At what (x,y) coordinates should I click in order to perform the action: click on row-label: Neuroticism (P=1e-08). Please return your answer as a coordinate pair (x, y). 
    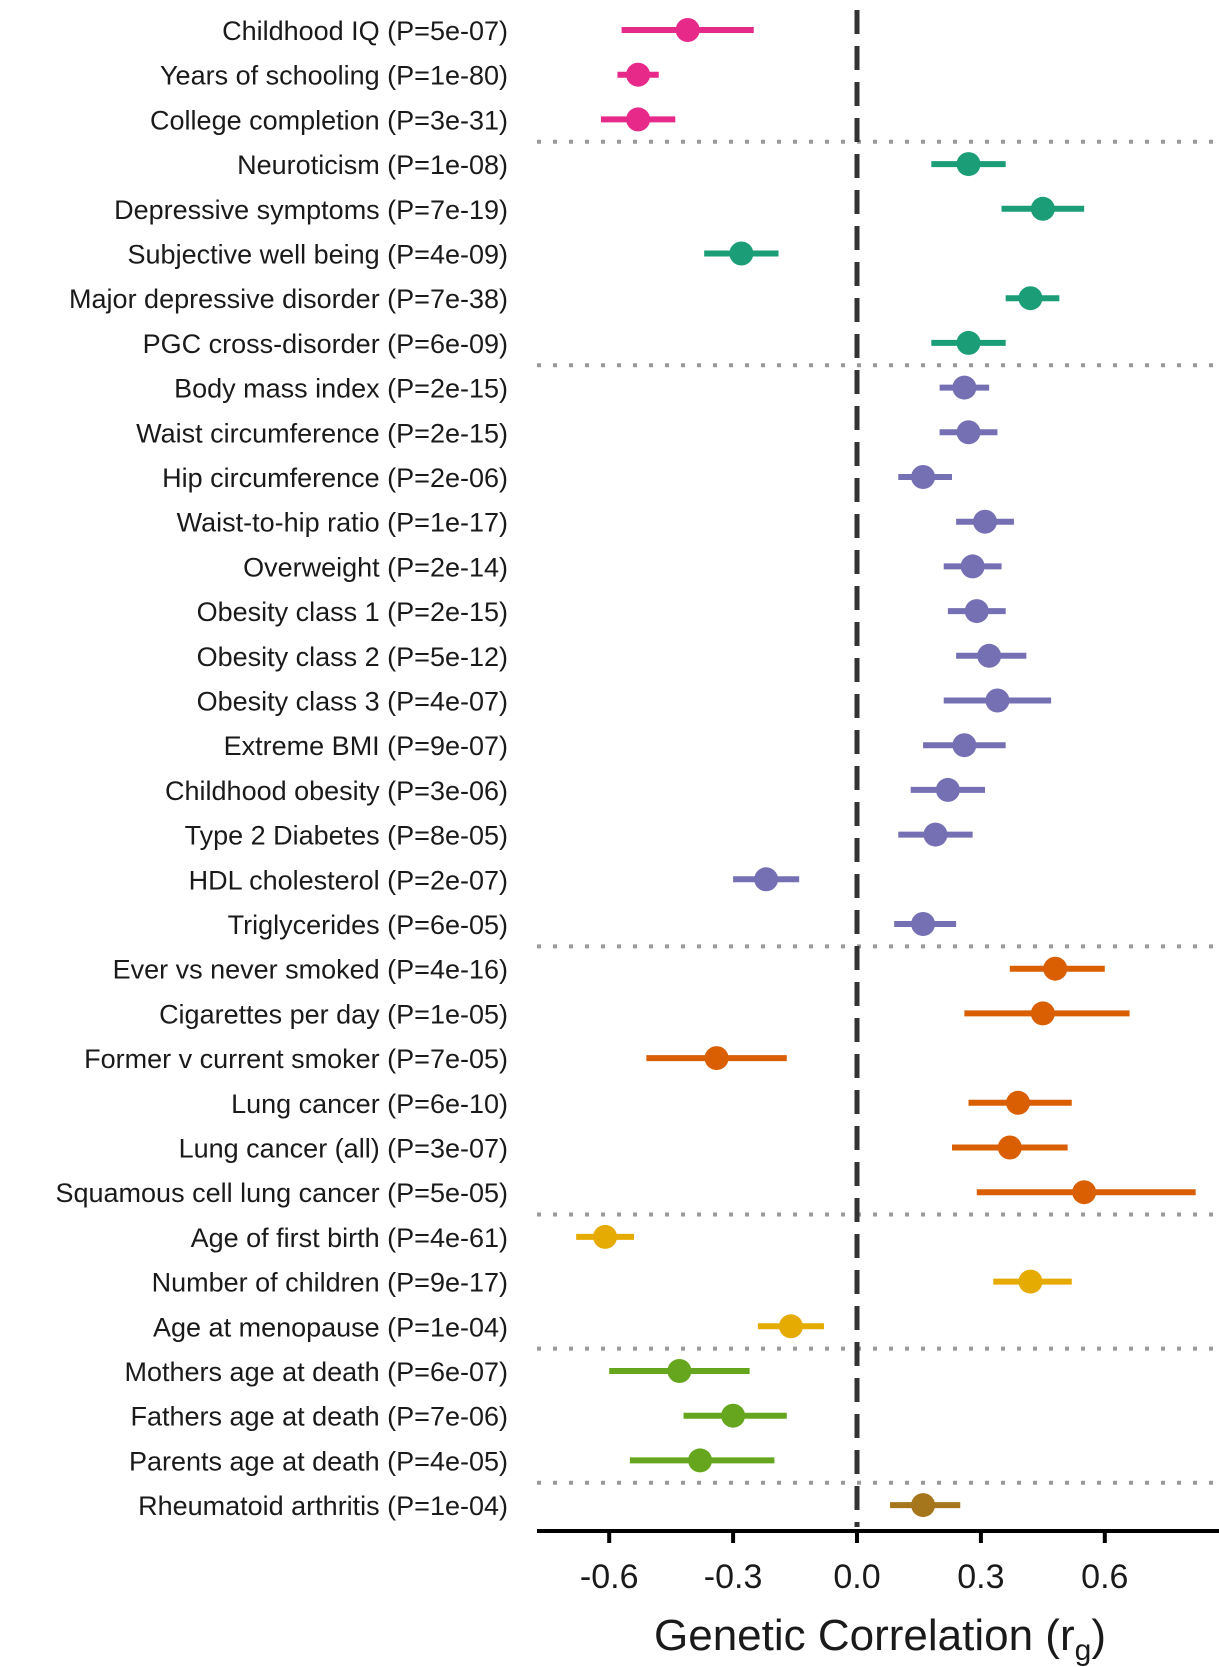
    Looking at the image, I should click on (372, 165).